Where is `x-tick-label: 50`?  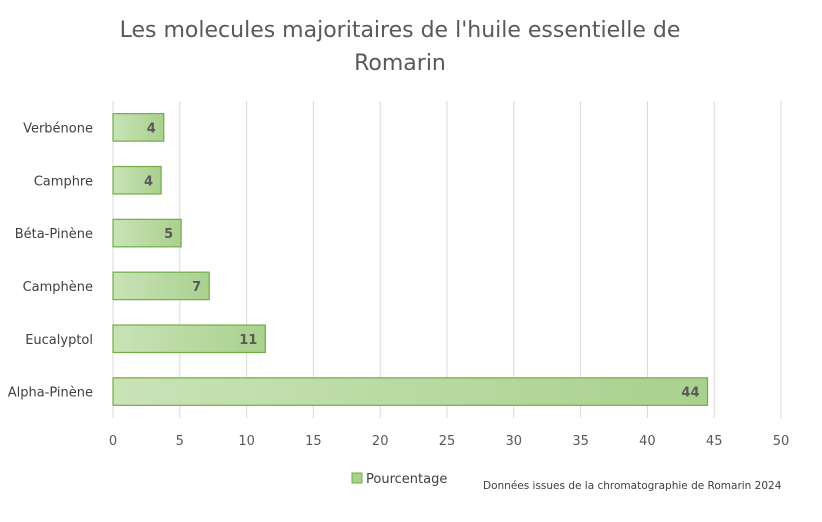 x-tick-label: 50 is located at coordinates (781, 441).